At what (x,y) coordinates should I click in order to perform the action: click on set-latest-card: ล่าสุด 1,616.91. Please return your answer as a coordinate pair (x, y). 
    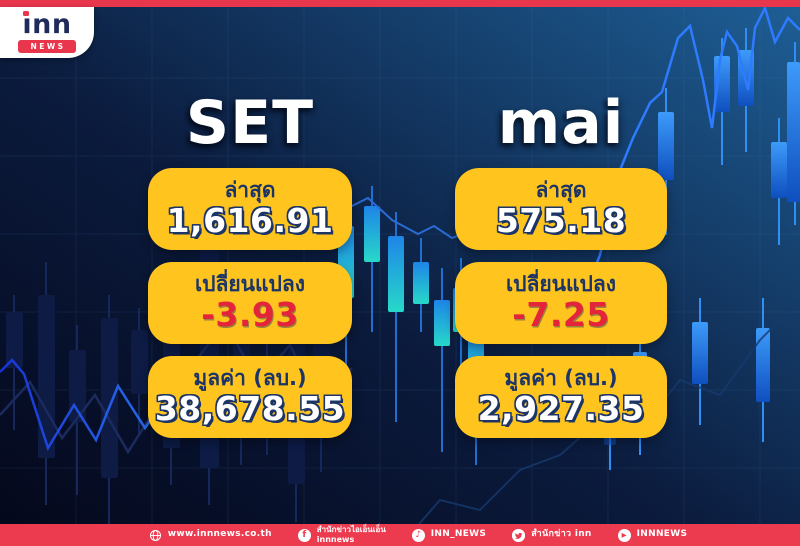
    Looking at the image, I should click on (250, 209).